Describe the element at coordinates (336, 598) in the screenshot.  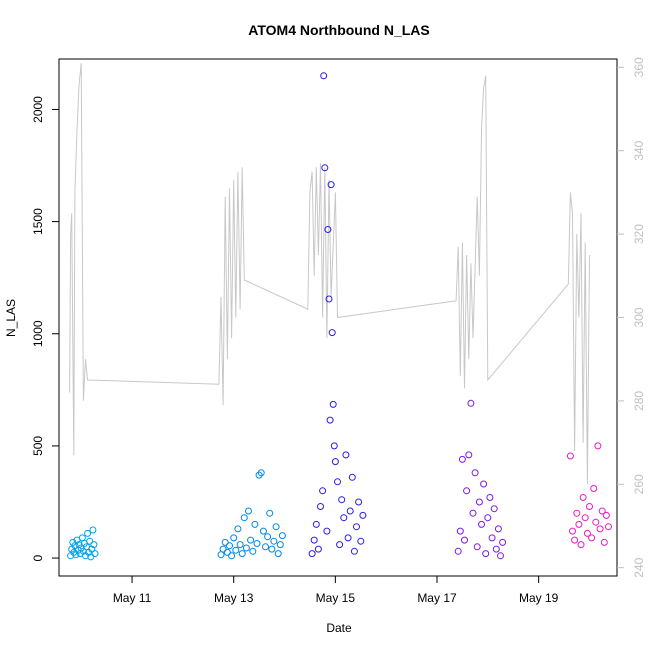
I see `x-tick-label: May 15` at that location.